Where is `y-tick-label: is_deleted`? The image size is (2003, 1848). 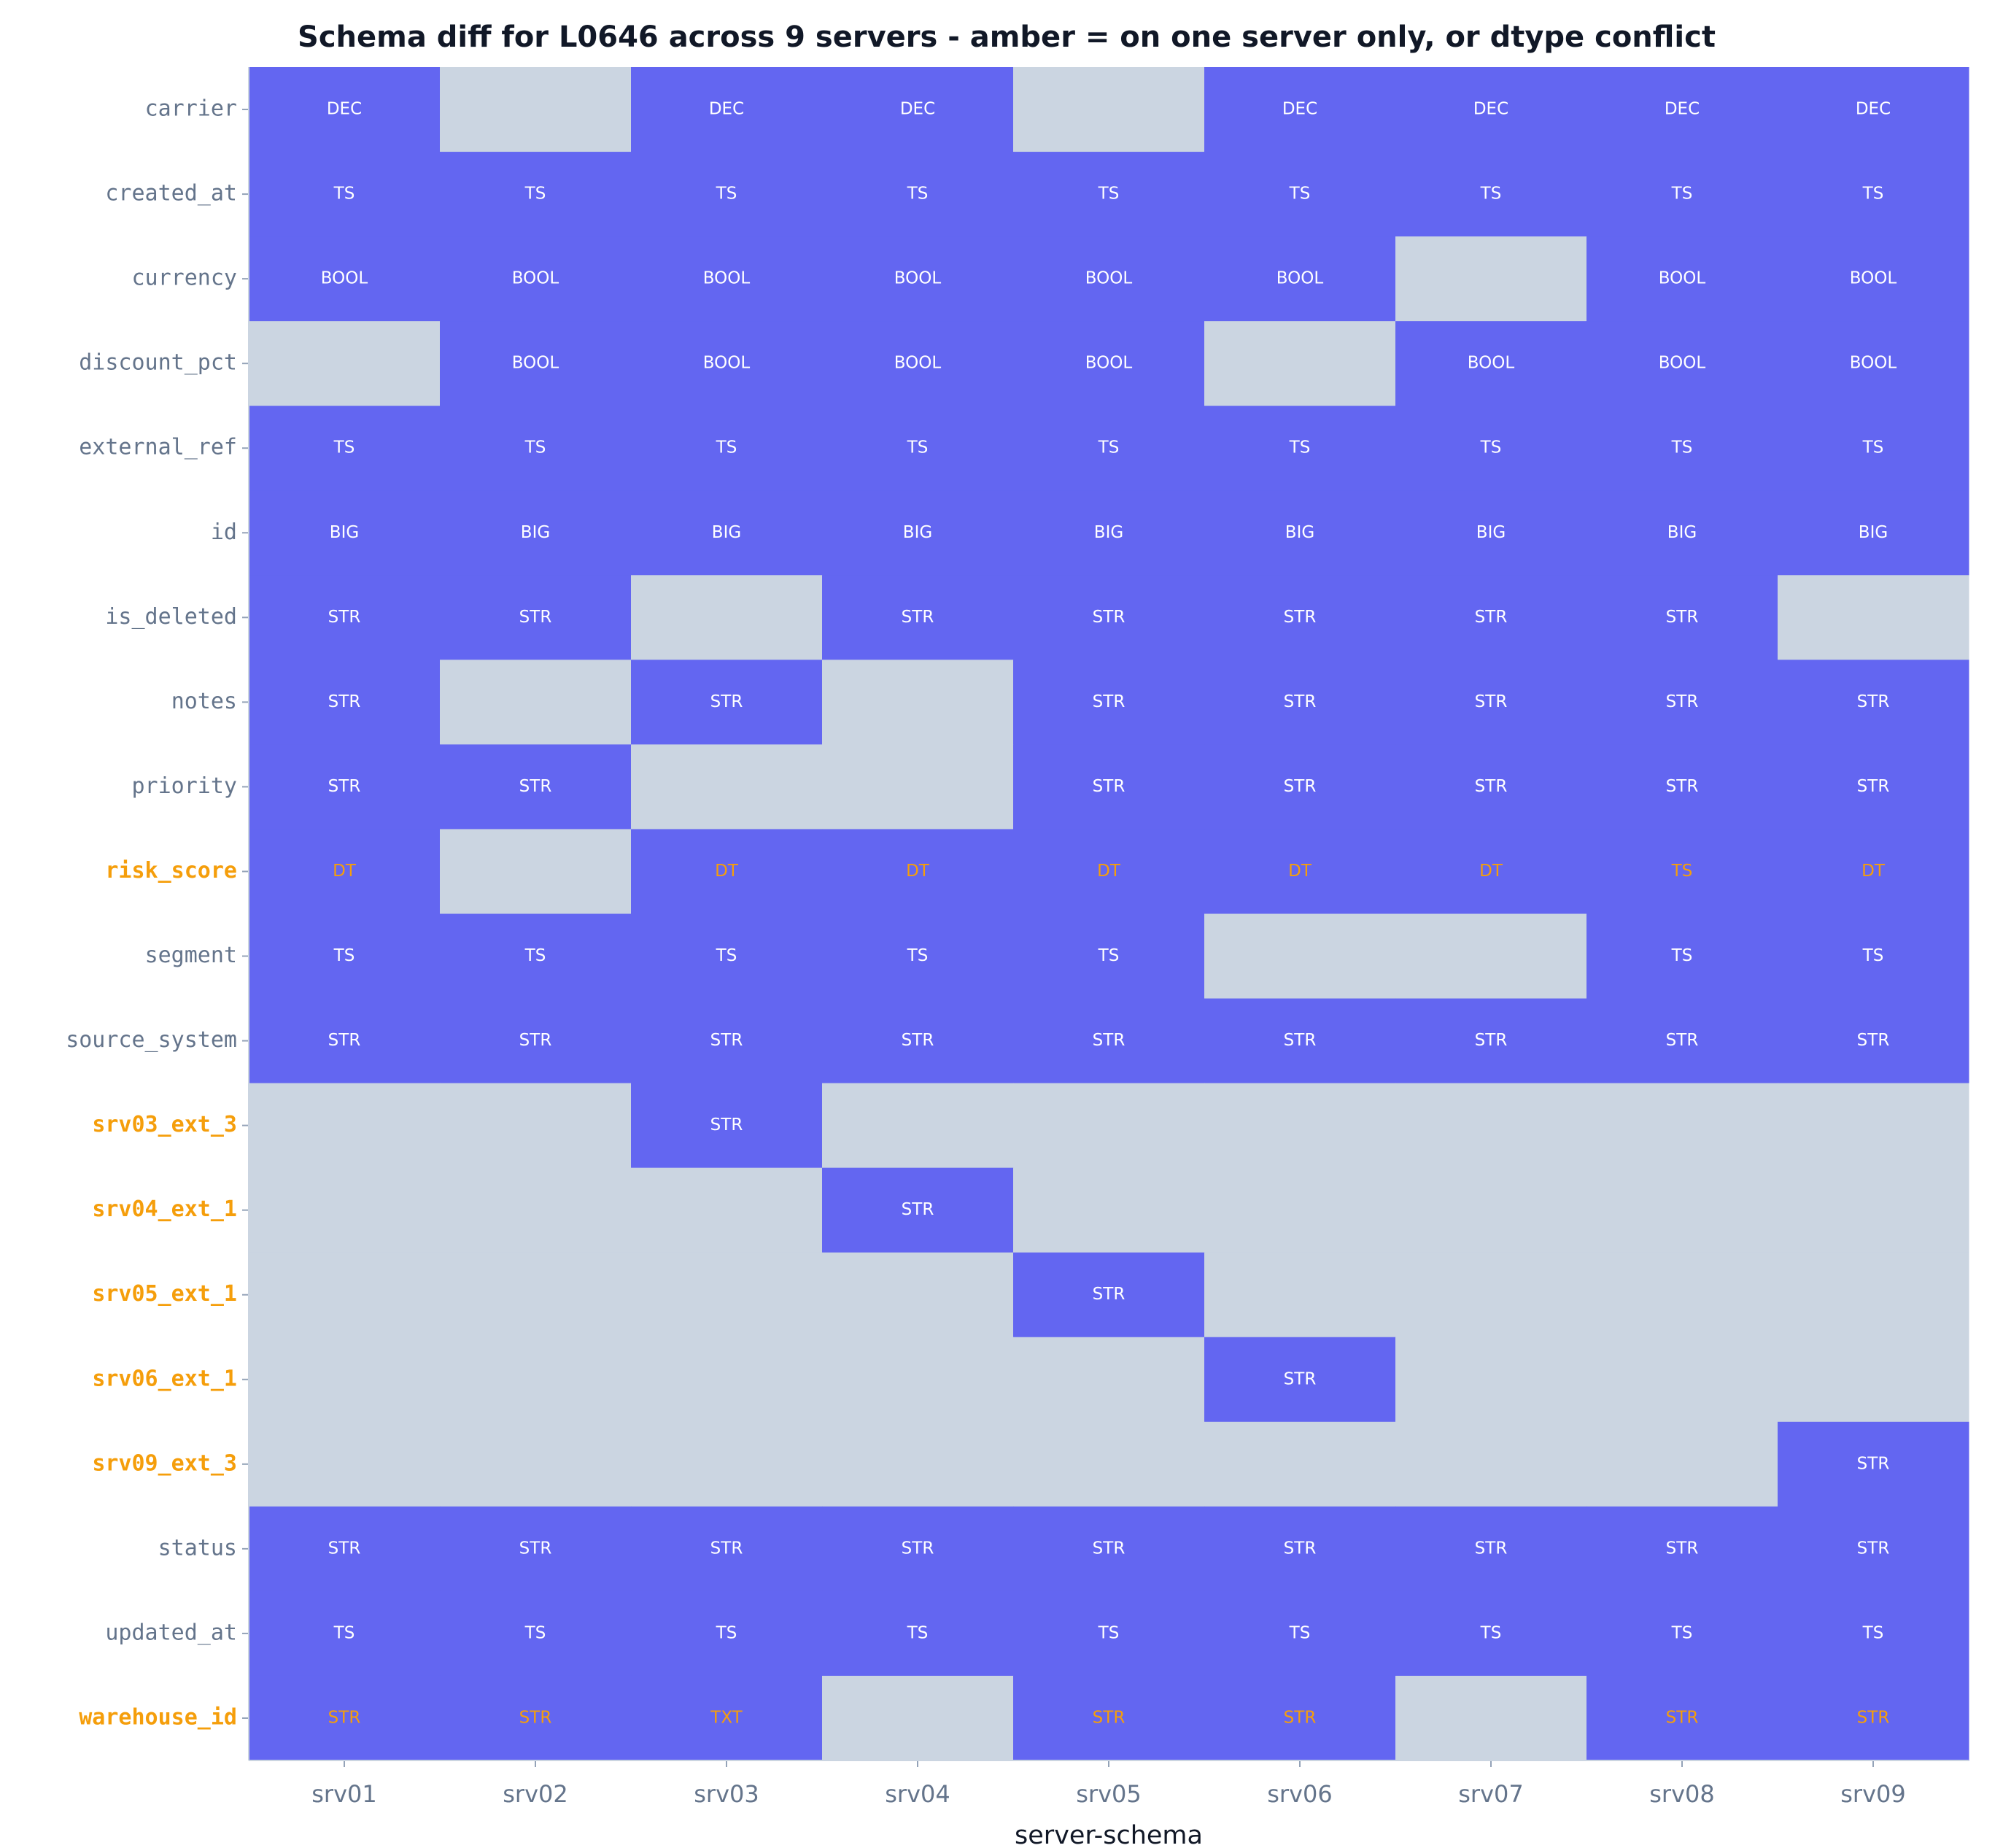 y-tick-label: is_deleted is located at coordinates (171, 617).